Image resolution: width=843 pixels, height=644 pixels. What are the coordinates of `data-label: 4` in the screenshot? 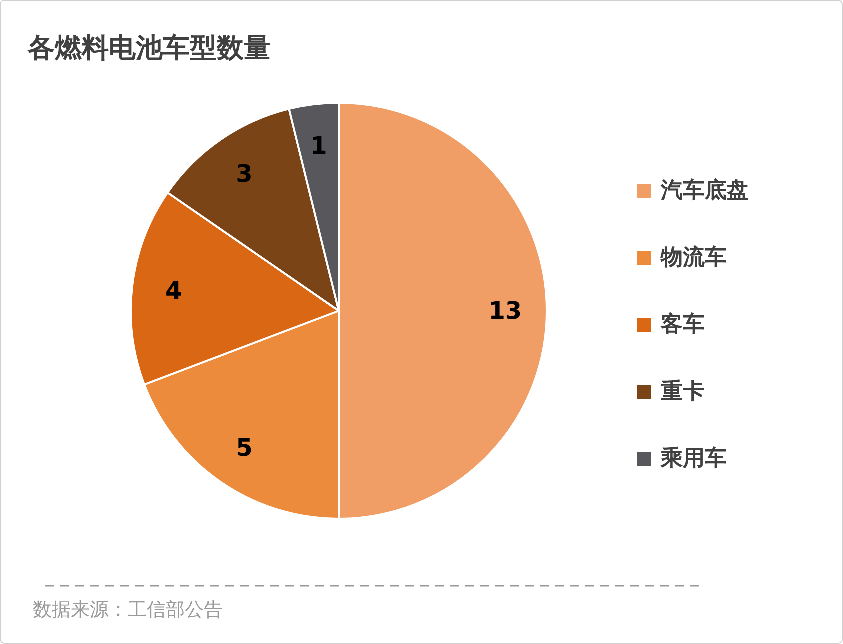 It's located at (173, 290).